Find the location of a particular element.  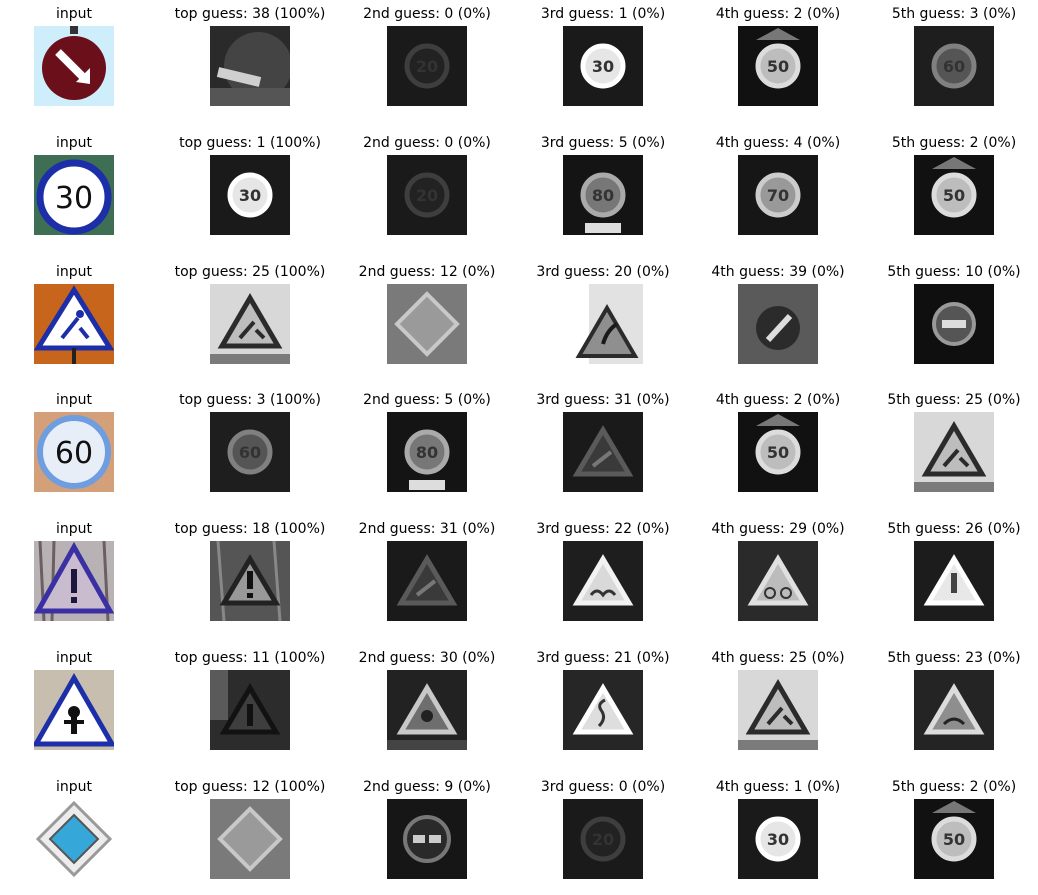

guess-title: 5th guess: 25 (0%) is located at coordinates (954, 400).